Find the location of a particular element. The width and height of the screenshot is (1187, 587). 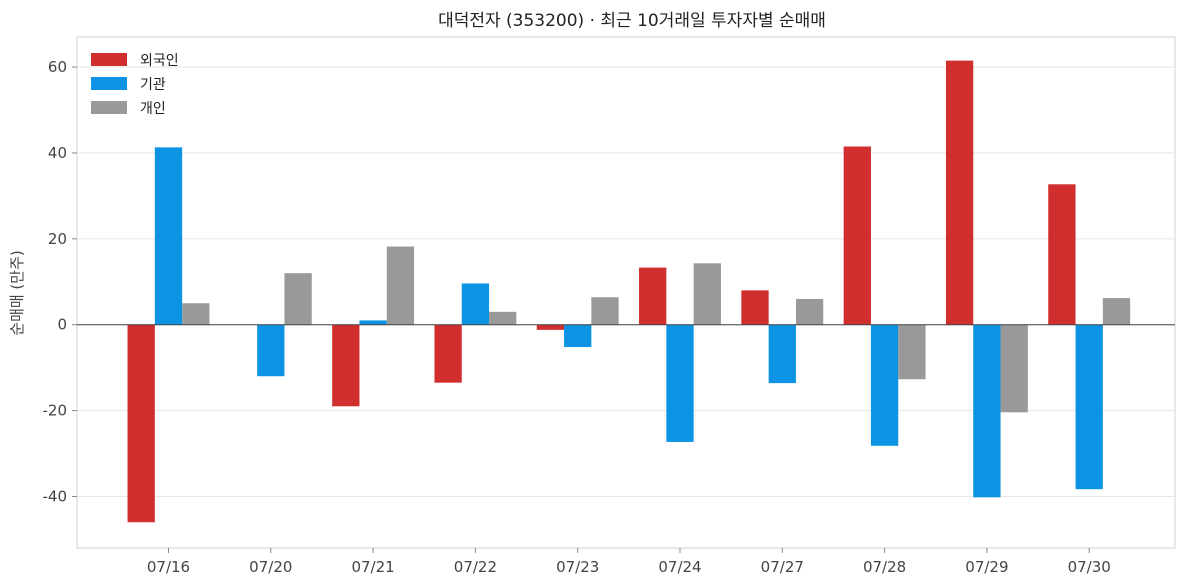

x-tick-label: 07/24 is located at coordinates (679, 567).